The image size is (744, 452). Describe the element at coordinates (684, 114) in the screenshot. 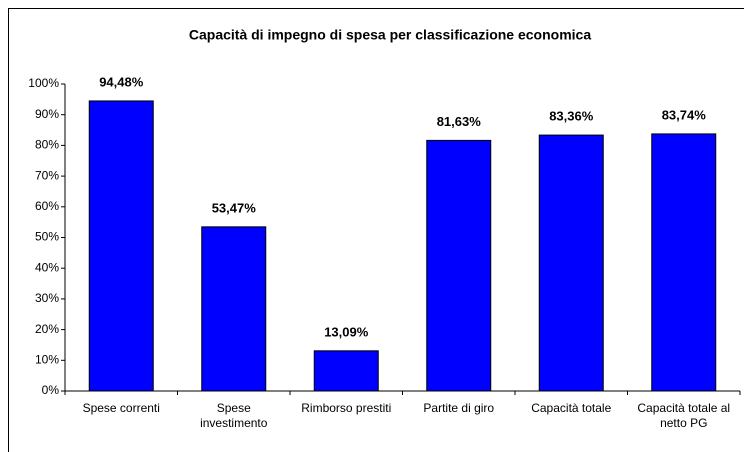

I see `value-label: 83,74%` at that location.